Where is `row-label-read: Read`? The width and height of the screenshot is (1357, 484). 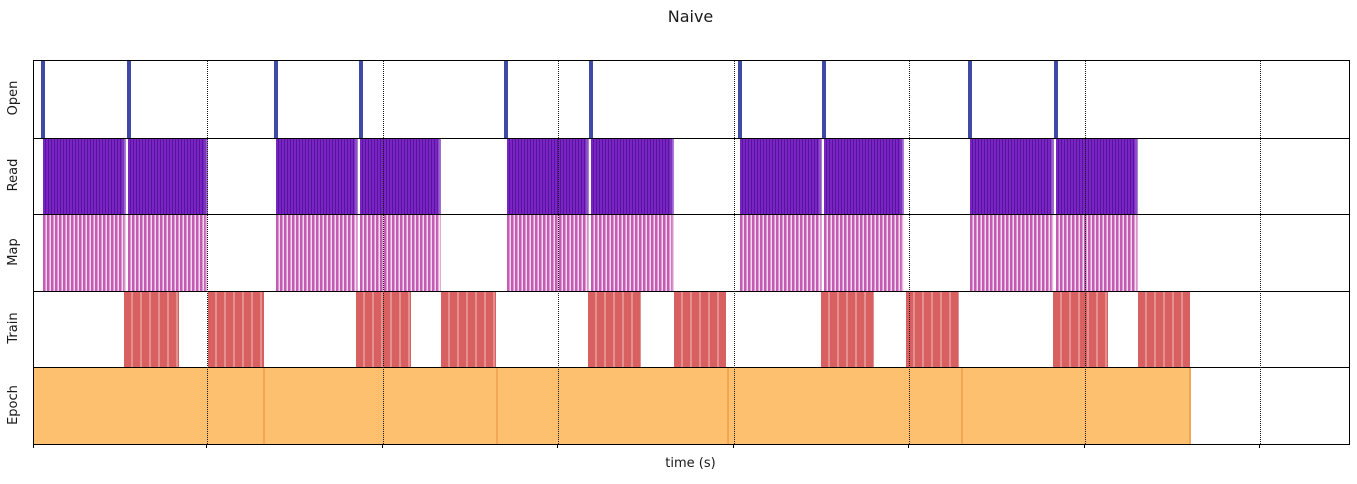
row-label-read: Read is located at coordinates (13, 175).